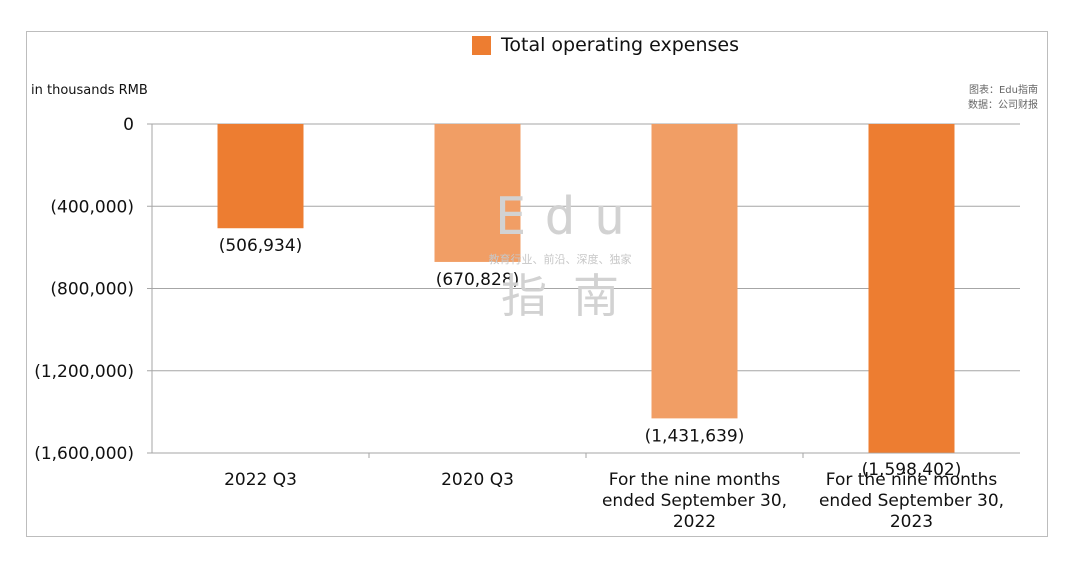 The height and width of the screenshot is (565, 1080). I want to click on legend-swatch, so click(481, 45).